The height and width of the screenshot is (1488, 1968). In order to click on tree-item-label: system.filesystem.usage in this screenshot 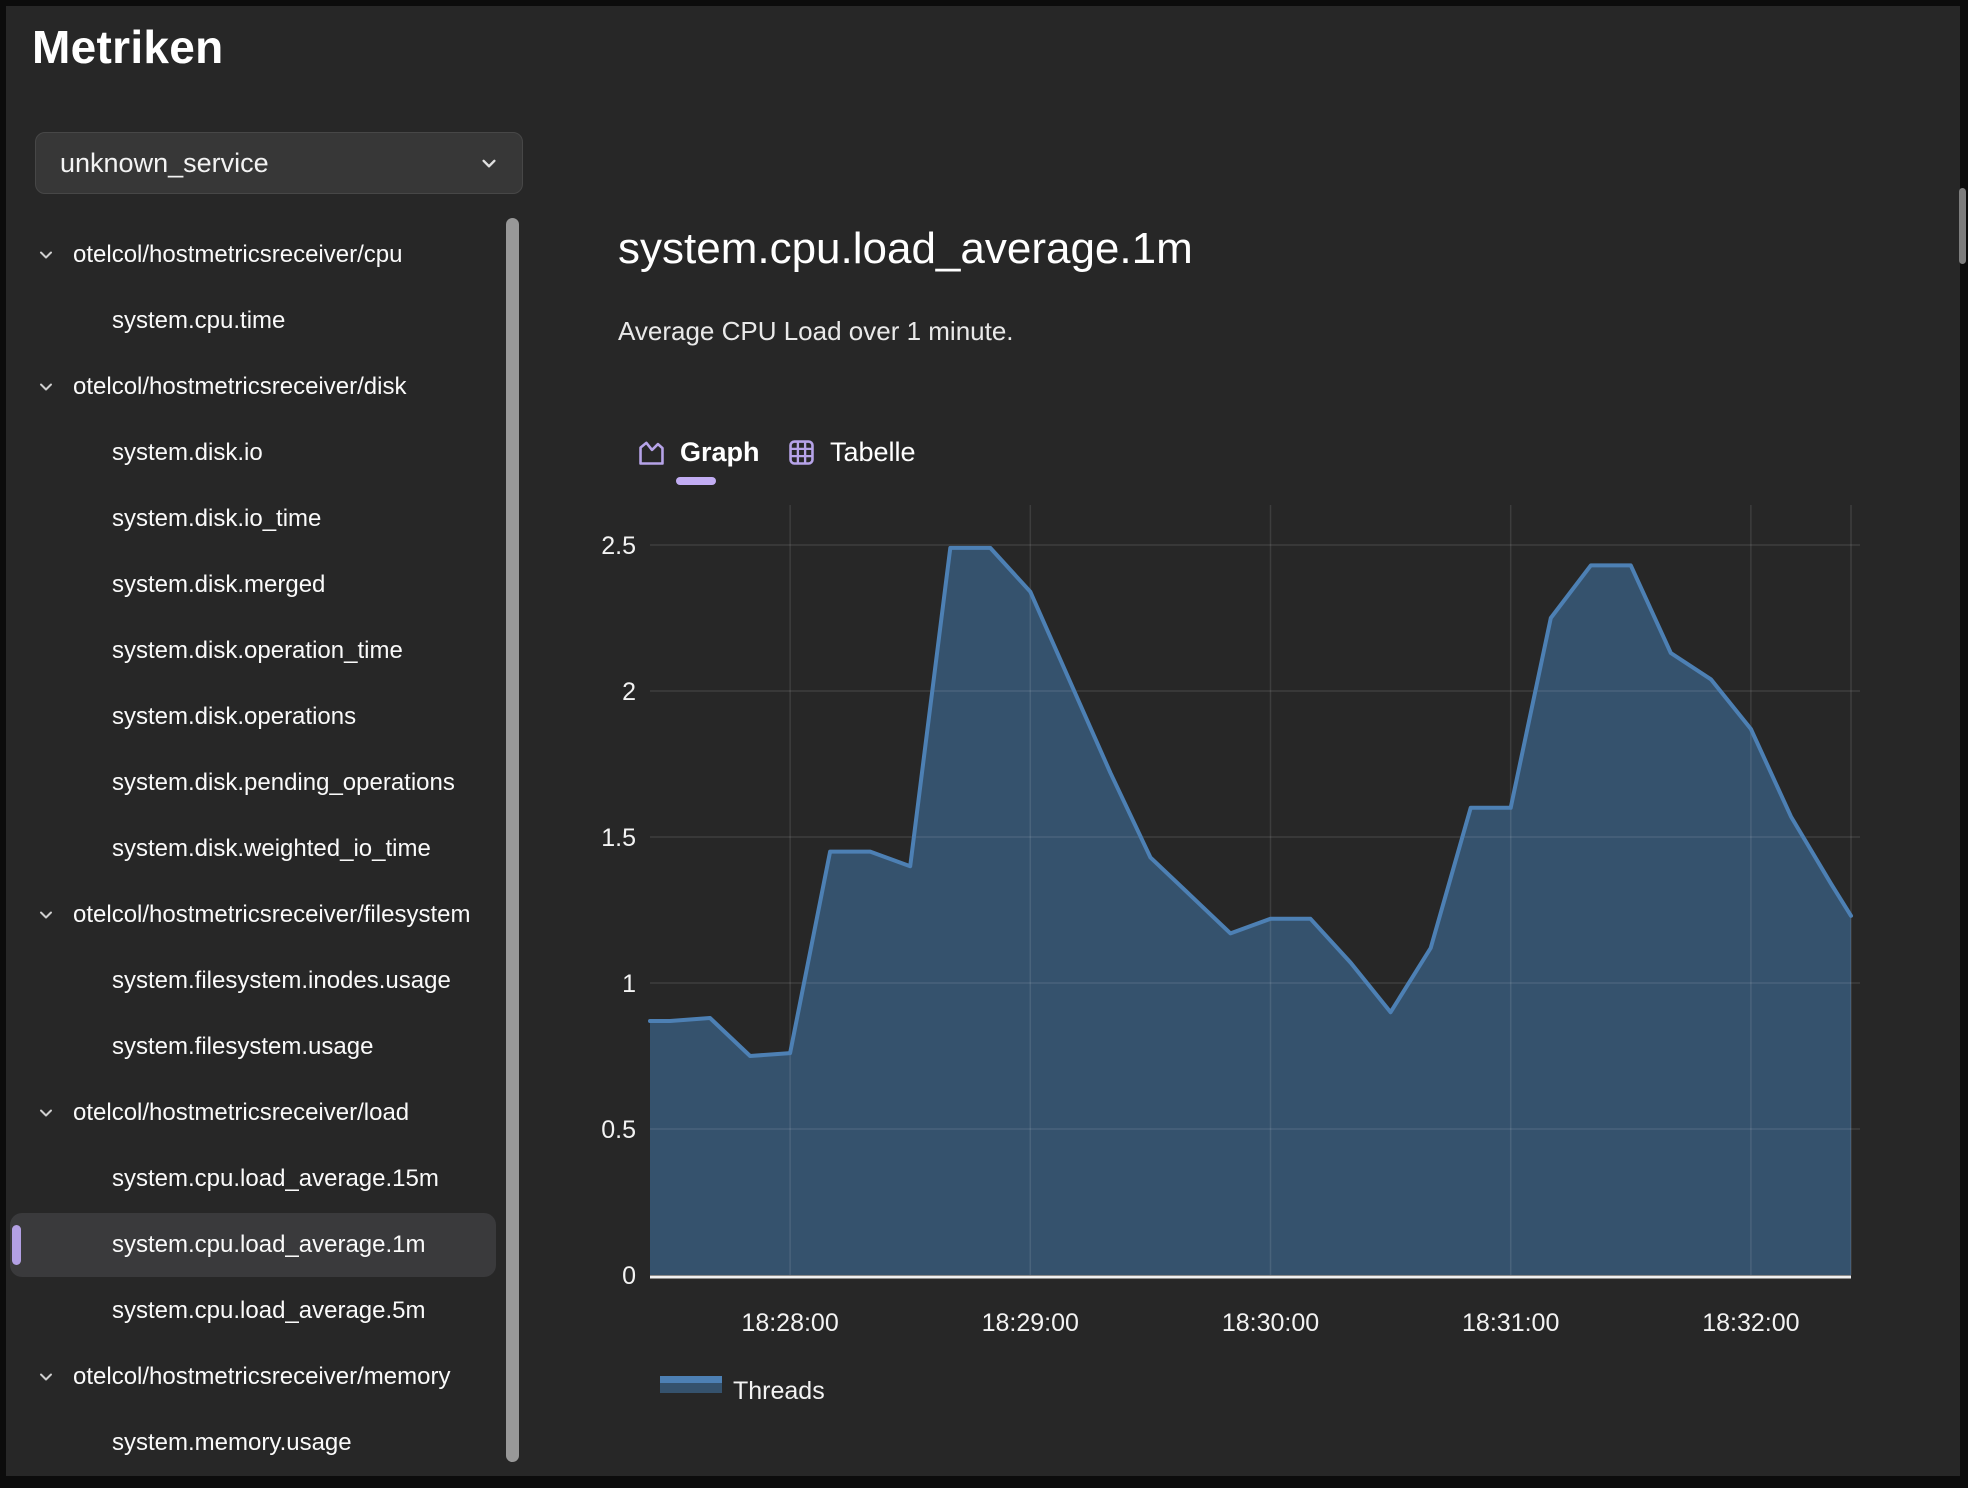, I will do `click(243, 1046)`.